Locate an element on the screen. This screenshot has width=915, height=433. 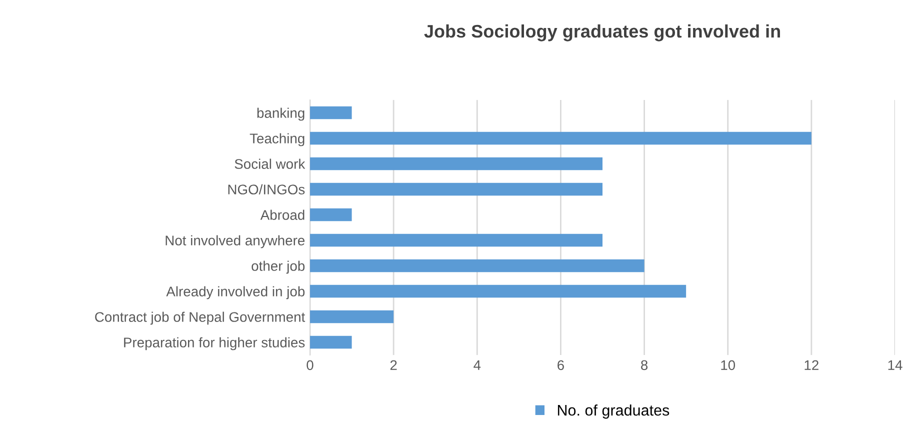
chart-title: Jobs Sociology graduates got involved in is located at coordinates (602, 33).